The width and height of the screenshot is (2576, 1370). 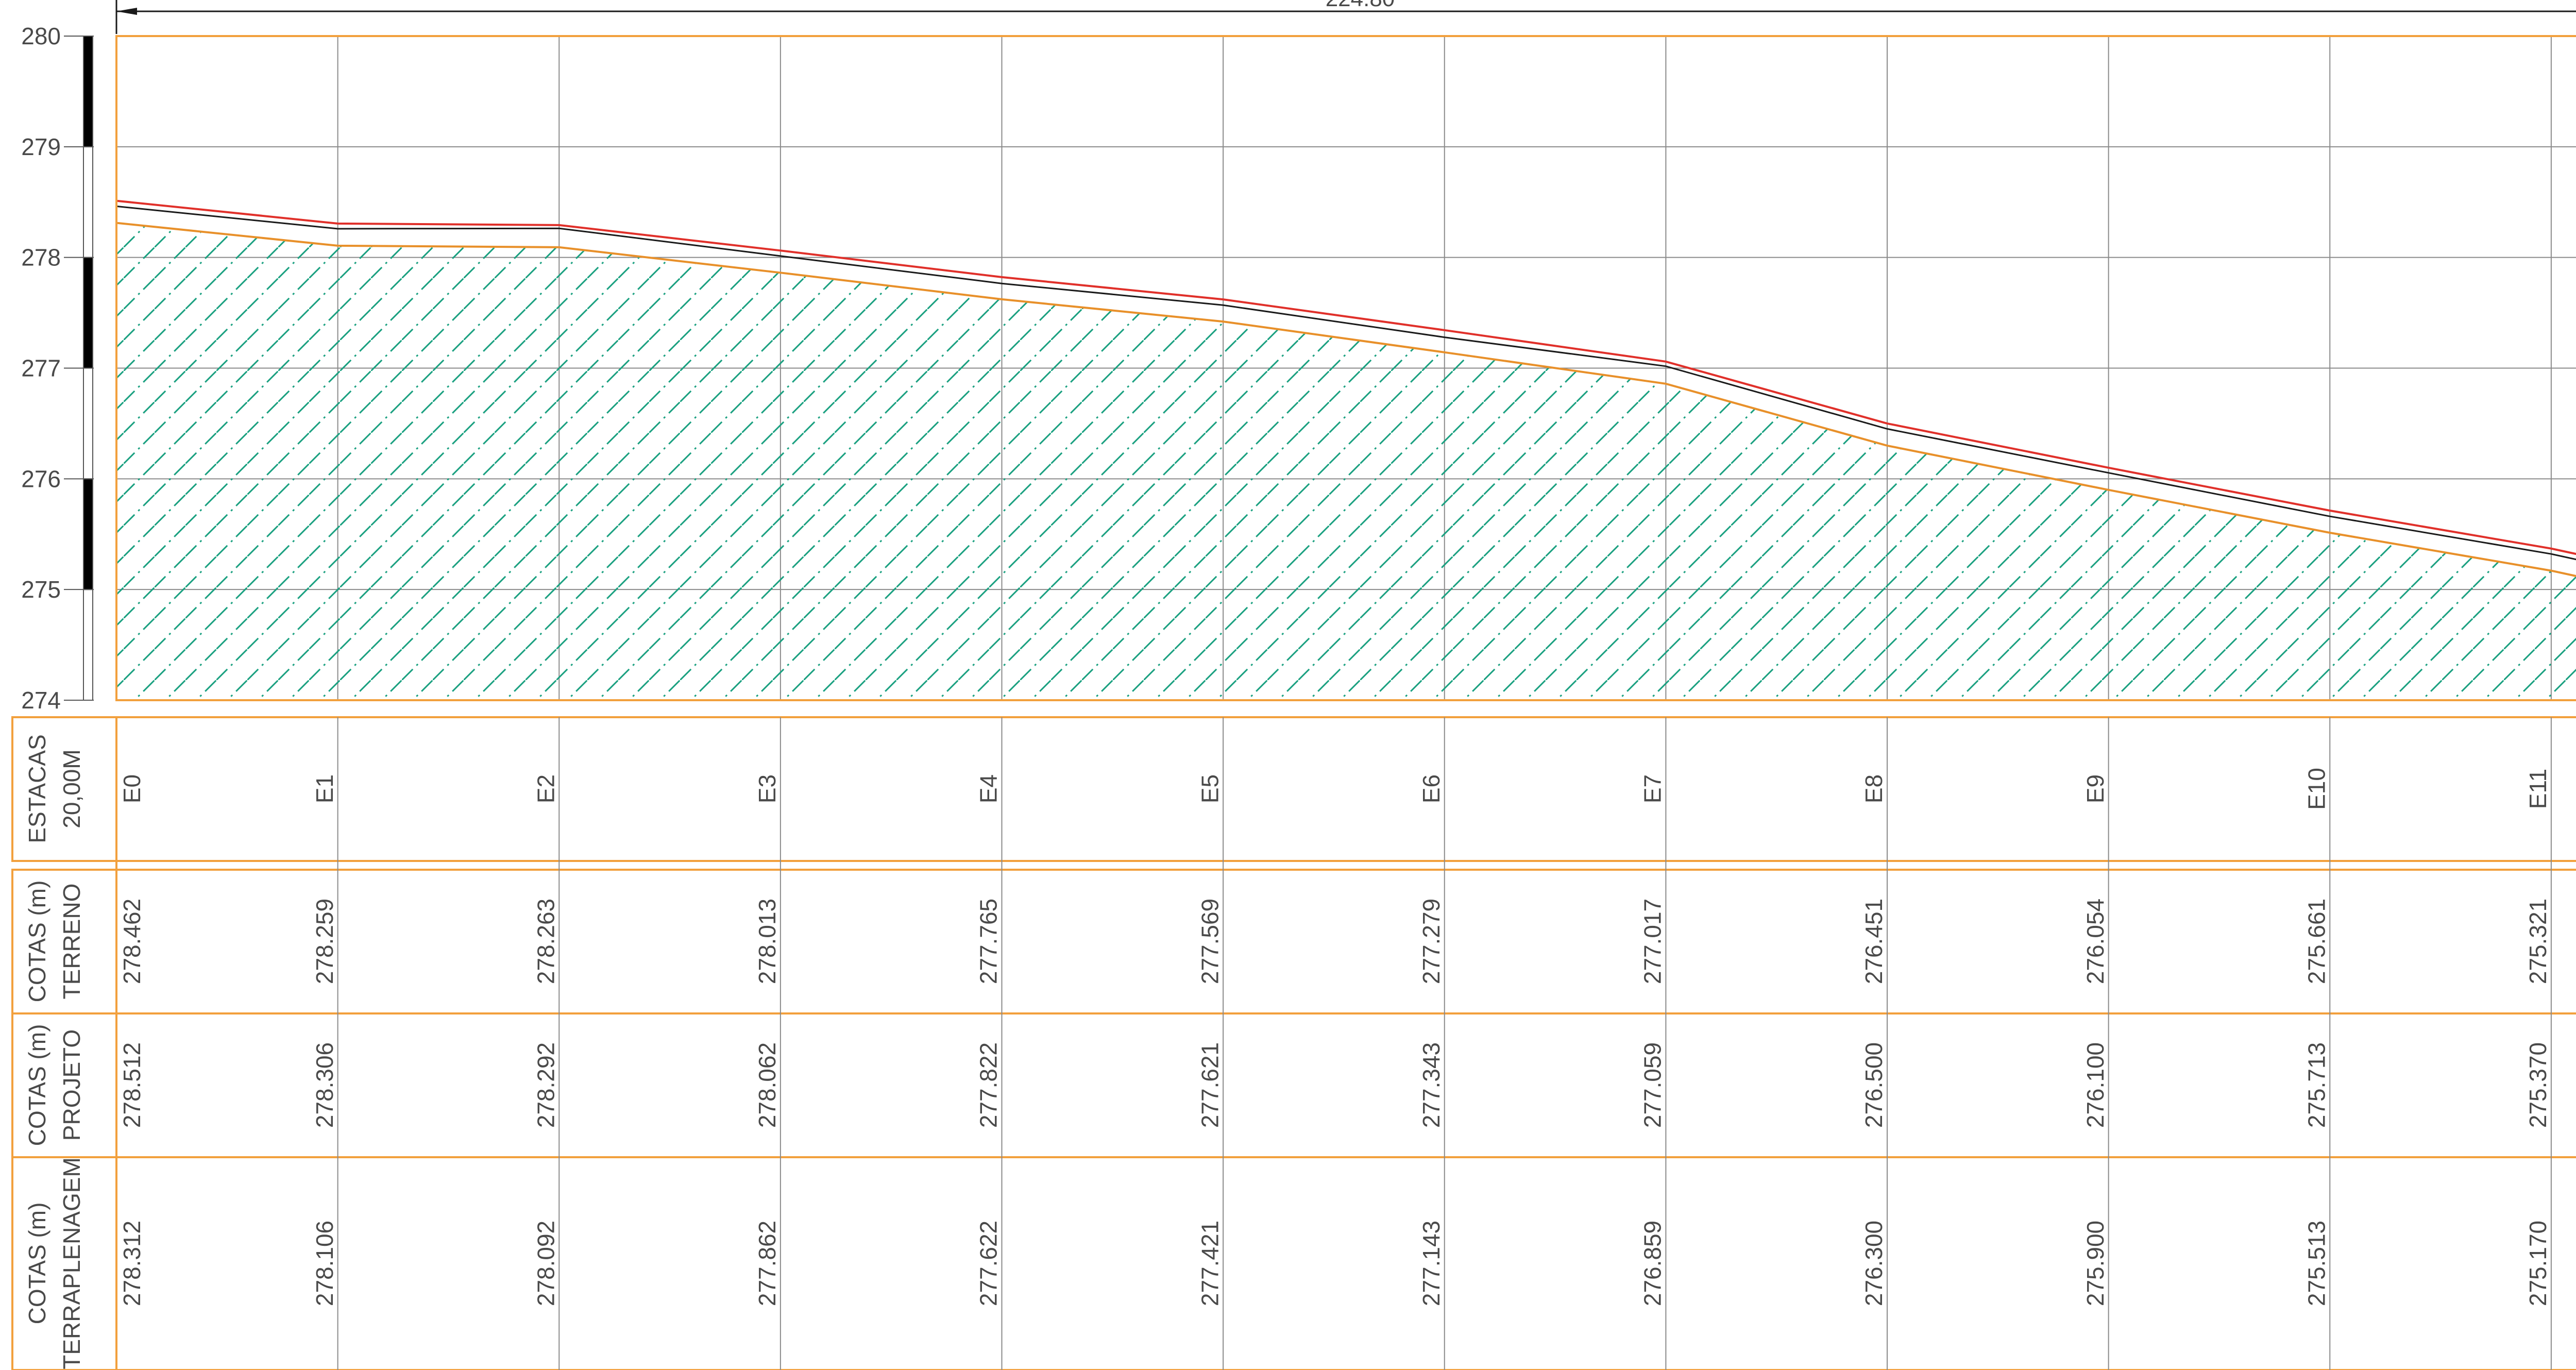 I want to click on projeto-value: 277.059, so click(x=1652, y=1085).